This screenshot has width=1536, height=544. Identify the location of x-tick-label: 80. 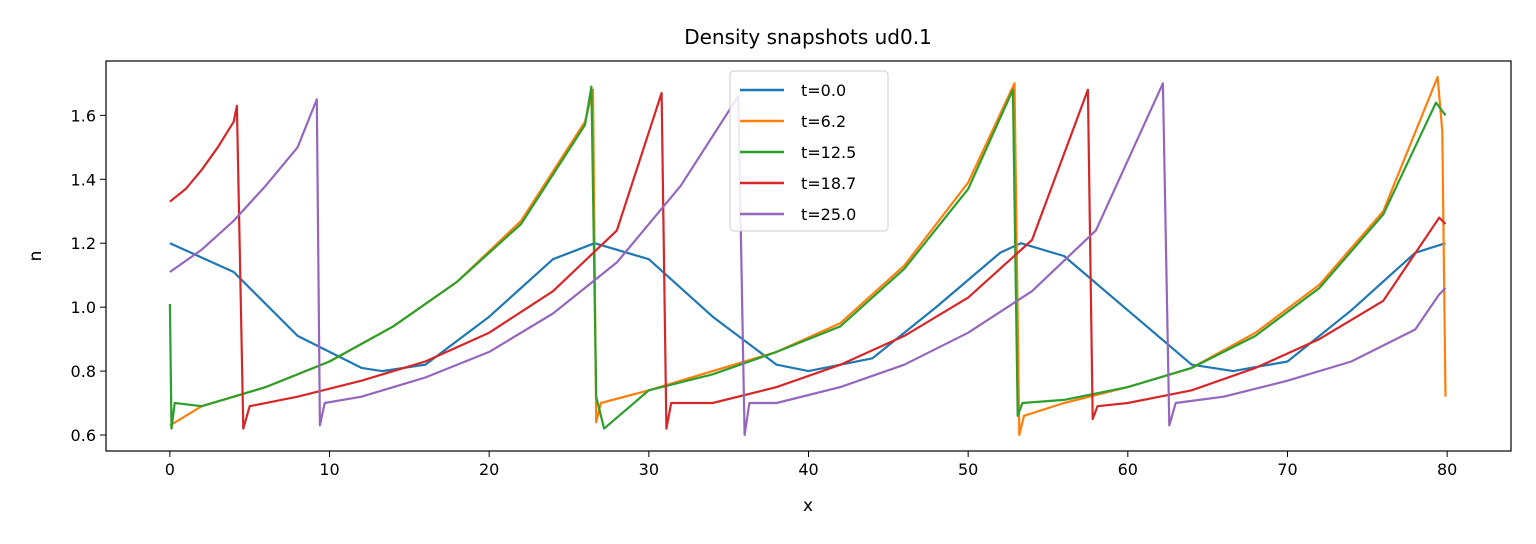
(1447, 469).